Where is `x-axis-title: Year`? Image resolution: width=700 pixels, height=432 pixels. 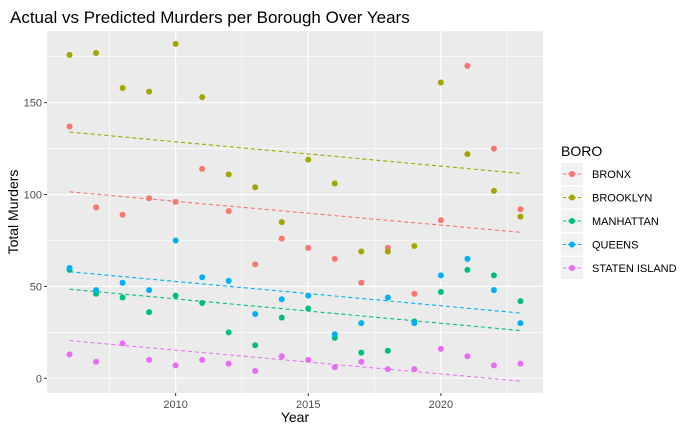 x-axis-title: Year is located at coordinates (295, 417).